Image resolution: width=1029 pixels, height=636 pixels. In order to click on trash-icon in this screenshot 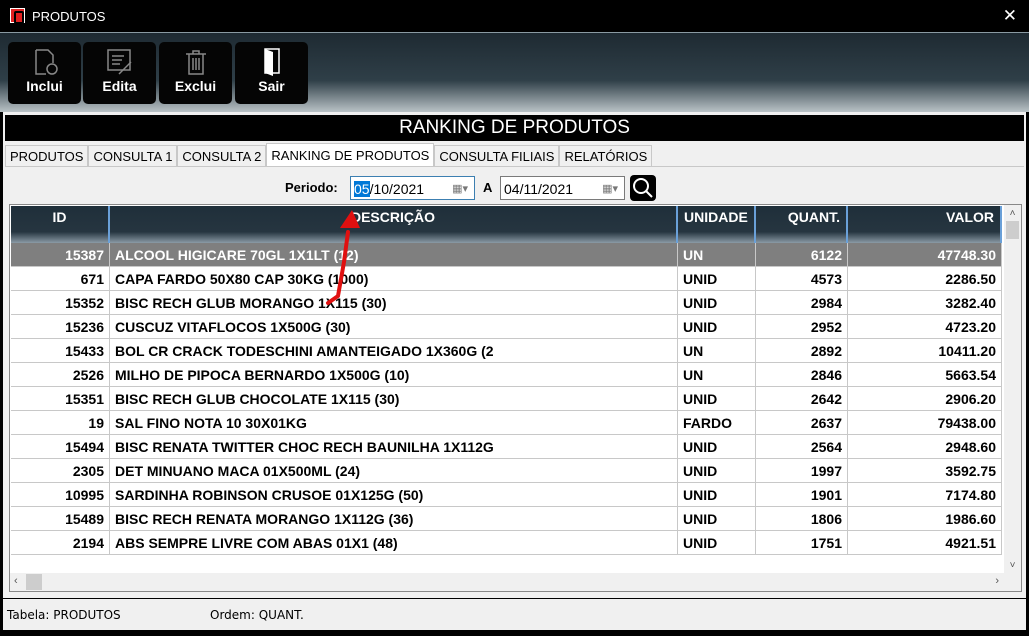, I will do `click(195, 60)`.